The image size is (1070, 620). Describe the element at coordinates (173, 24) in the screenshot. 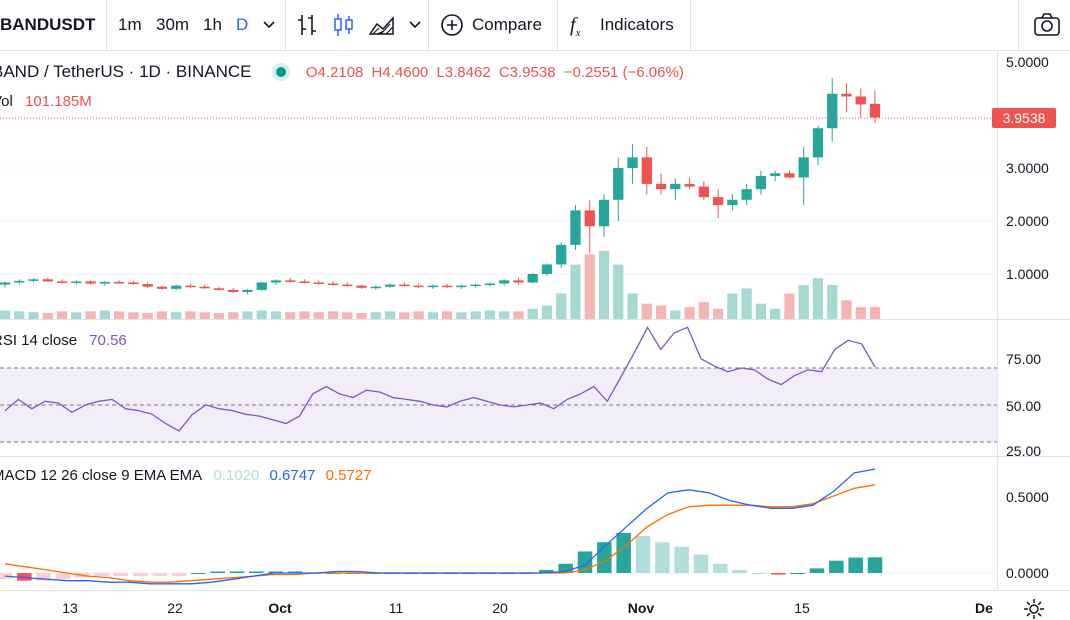

I see `interval-30m: 30m` at that location.